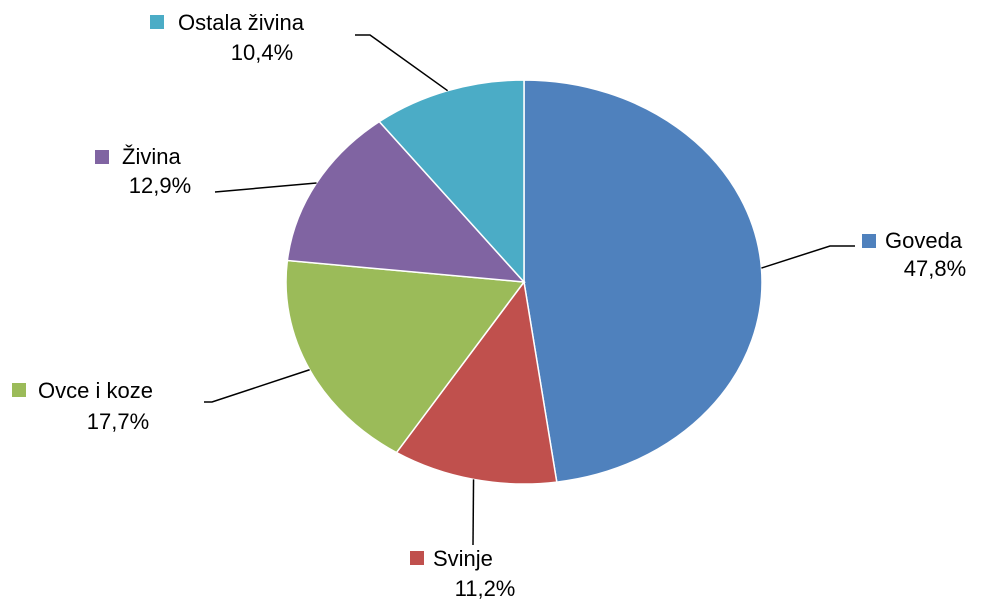 The width and height of the screenshot is (1000, 602). I want to click on value-label: 17,7%, so click(118, 421).